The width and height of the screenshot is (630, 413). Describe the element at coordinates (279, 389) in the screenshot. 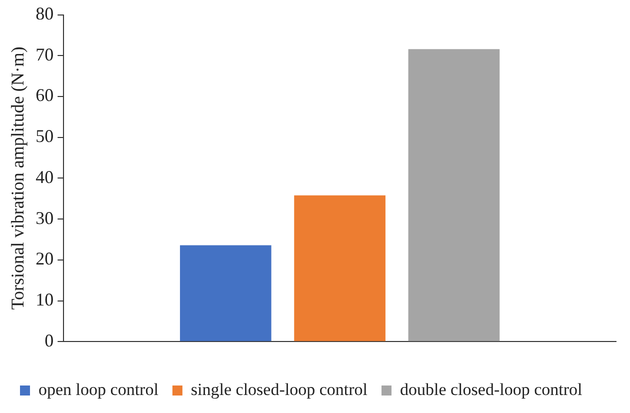

I see `legend-label: single closed-loop control` at that location.